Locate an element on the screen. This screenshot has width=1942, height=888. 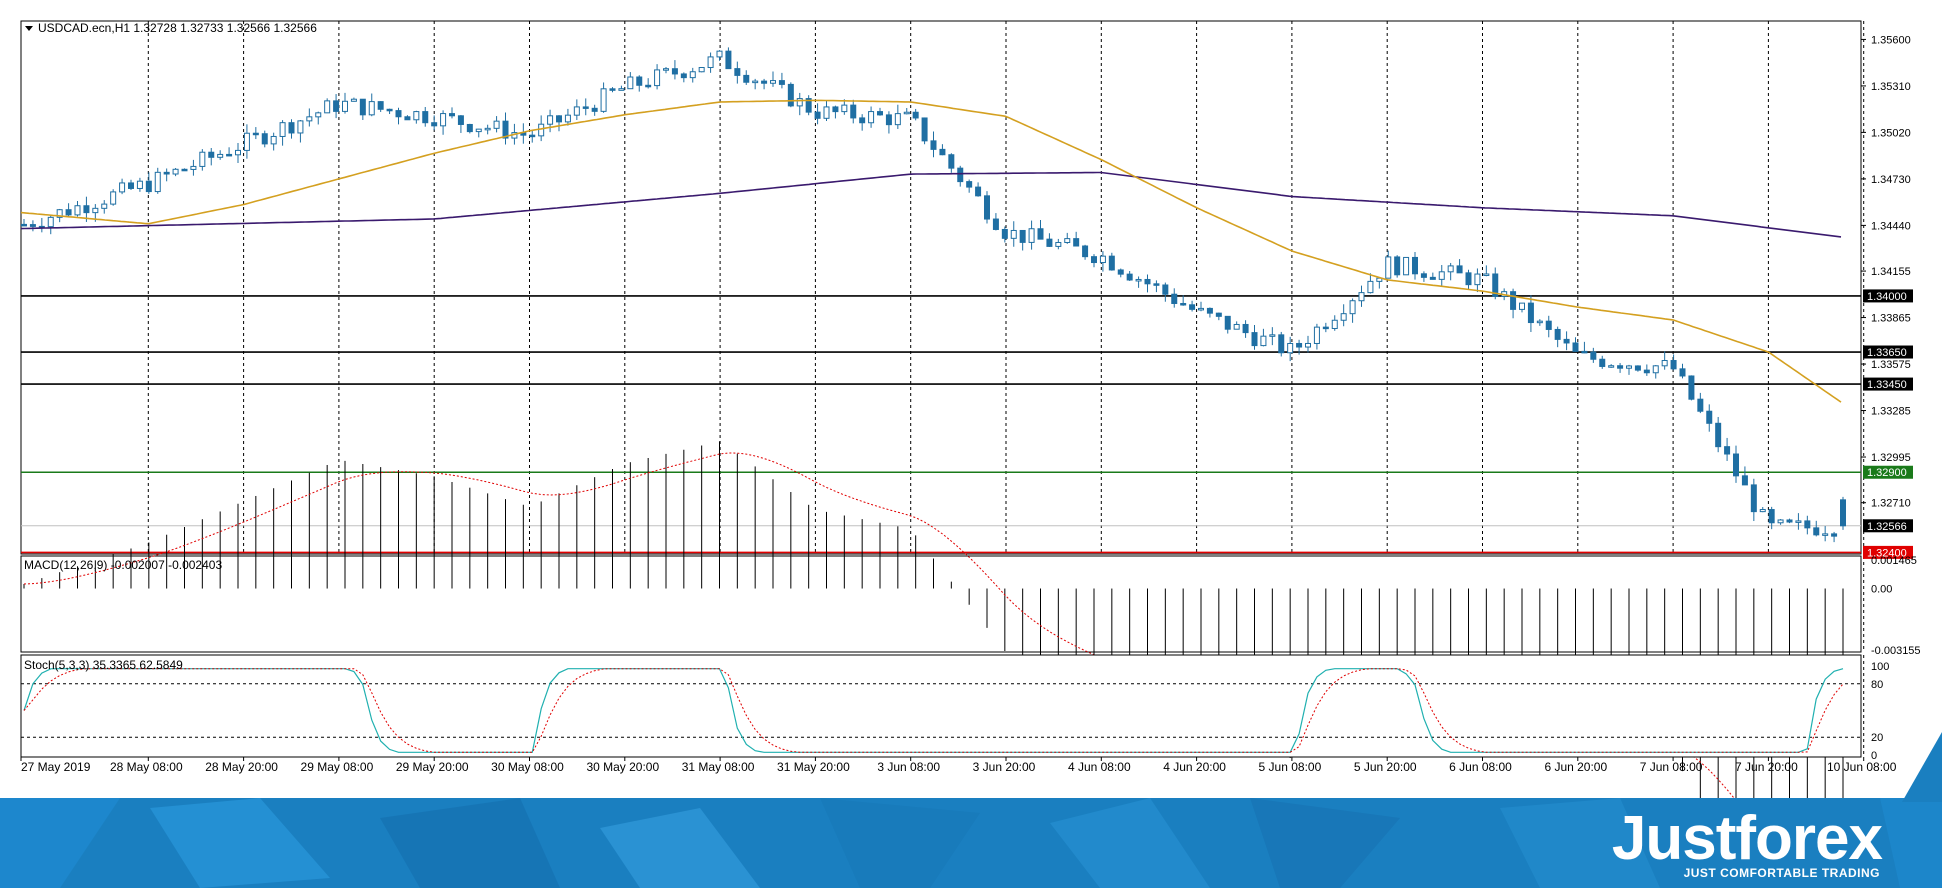
level-tag-label: 1.34000 is located at coordinates (1887, 297).